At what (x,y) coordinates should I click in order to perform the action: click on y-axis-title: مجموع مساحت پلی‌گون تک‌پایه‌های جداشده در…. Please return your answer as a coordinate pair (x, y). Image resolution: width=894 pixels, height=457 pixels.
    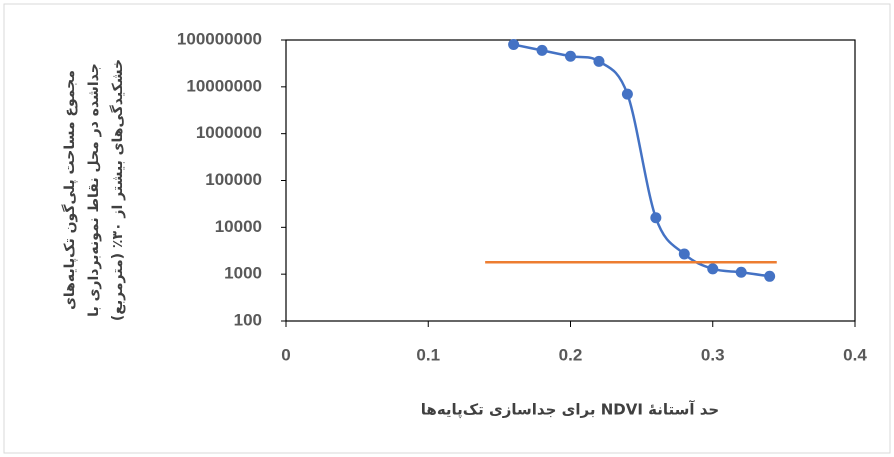
    Looking at the image, I should click on (93, 190).